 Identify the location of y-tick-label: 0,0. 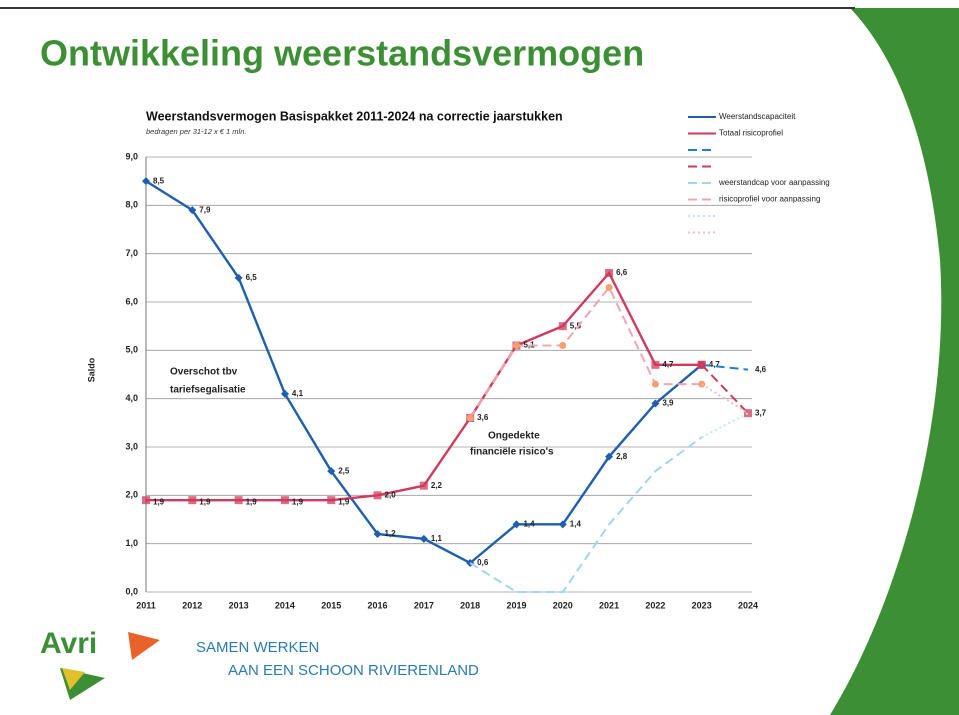
(131, 591).